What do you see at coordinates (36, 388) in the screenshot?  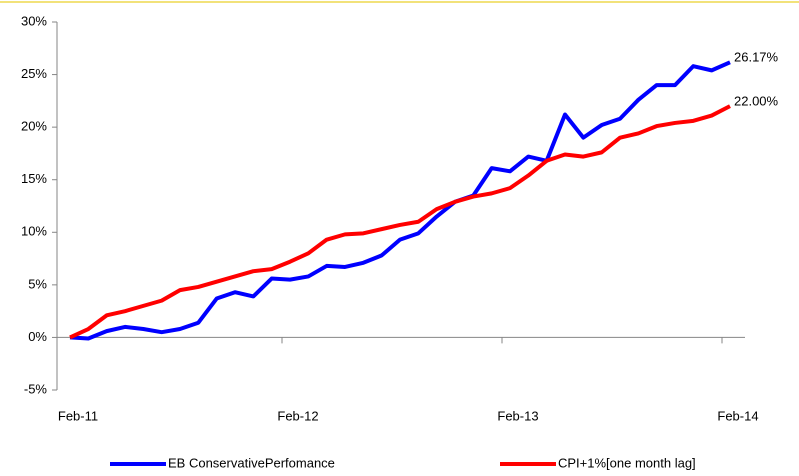 I see `y-tick-label: -5%` at bounding box center [36, 388].